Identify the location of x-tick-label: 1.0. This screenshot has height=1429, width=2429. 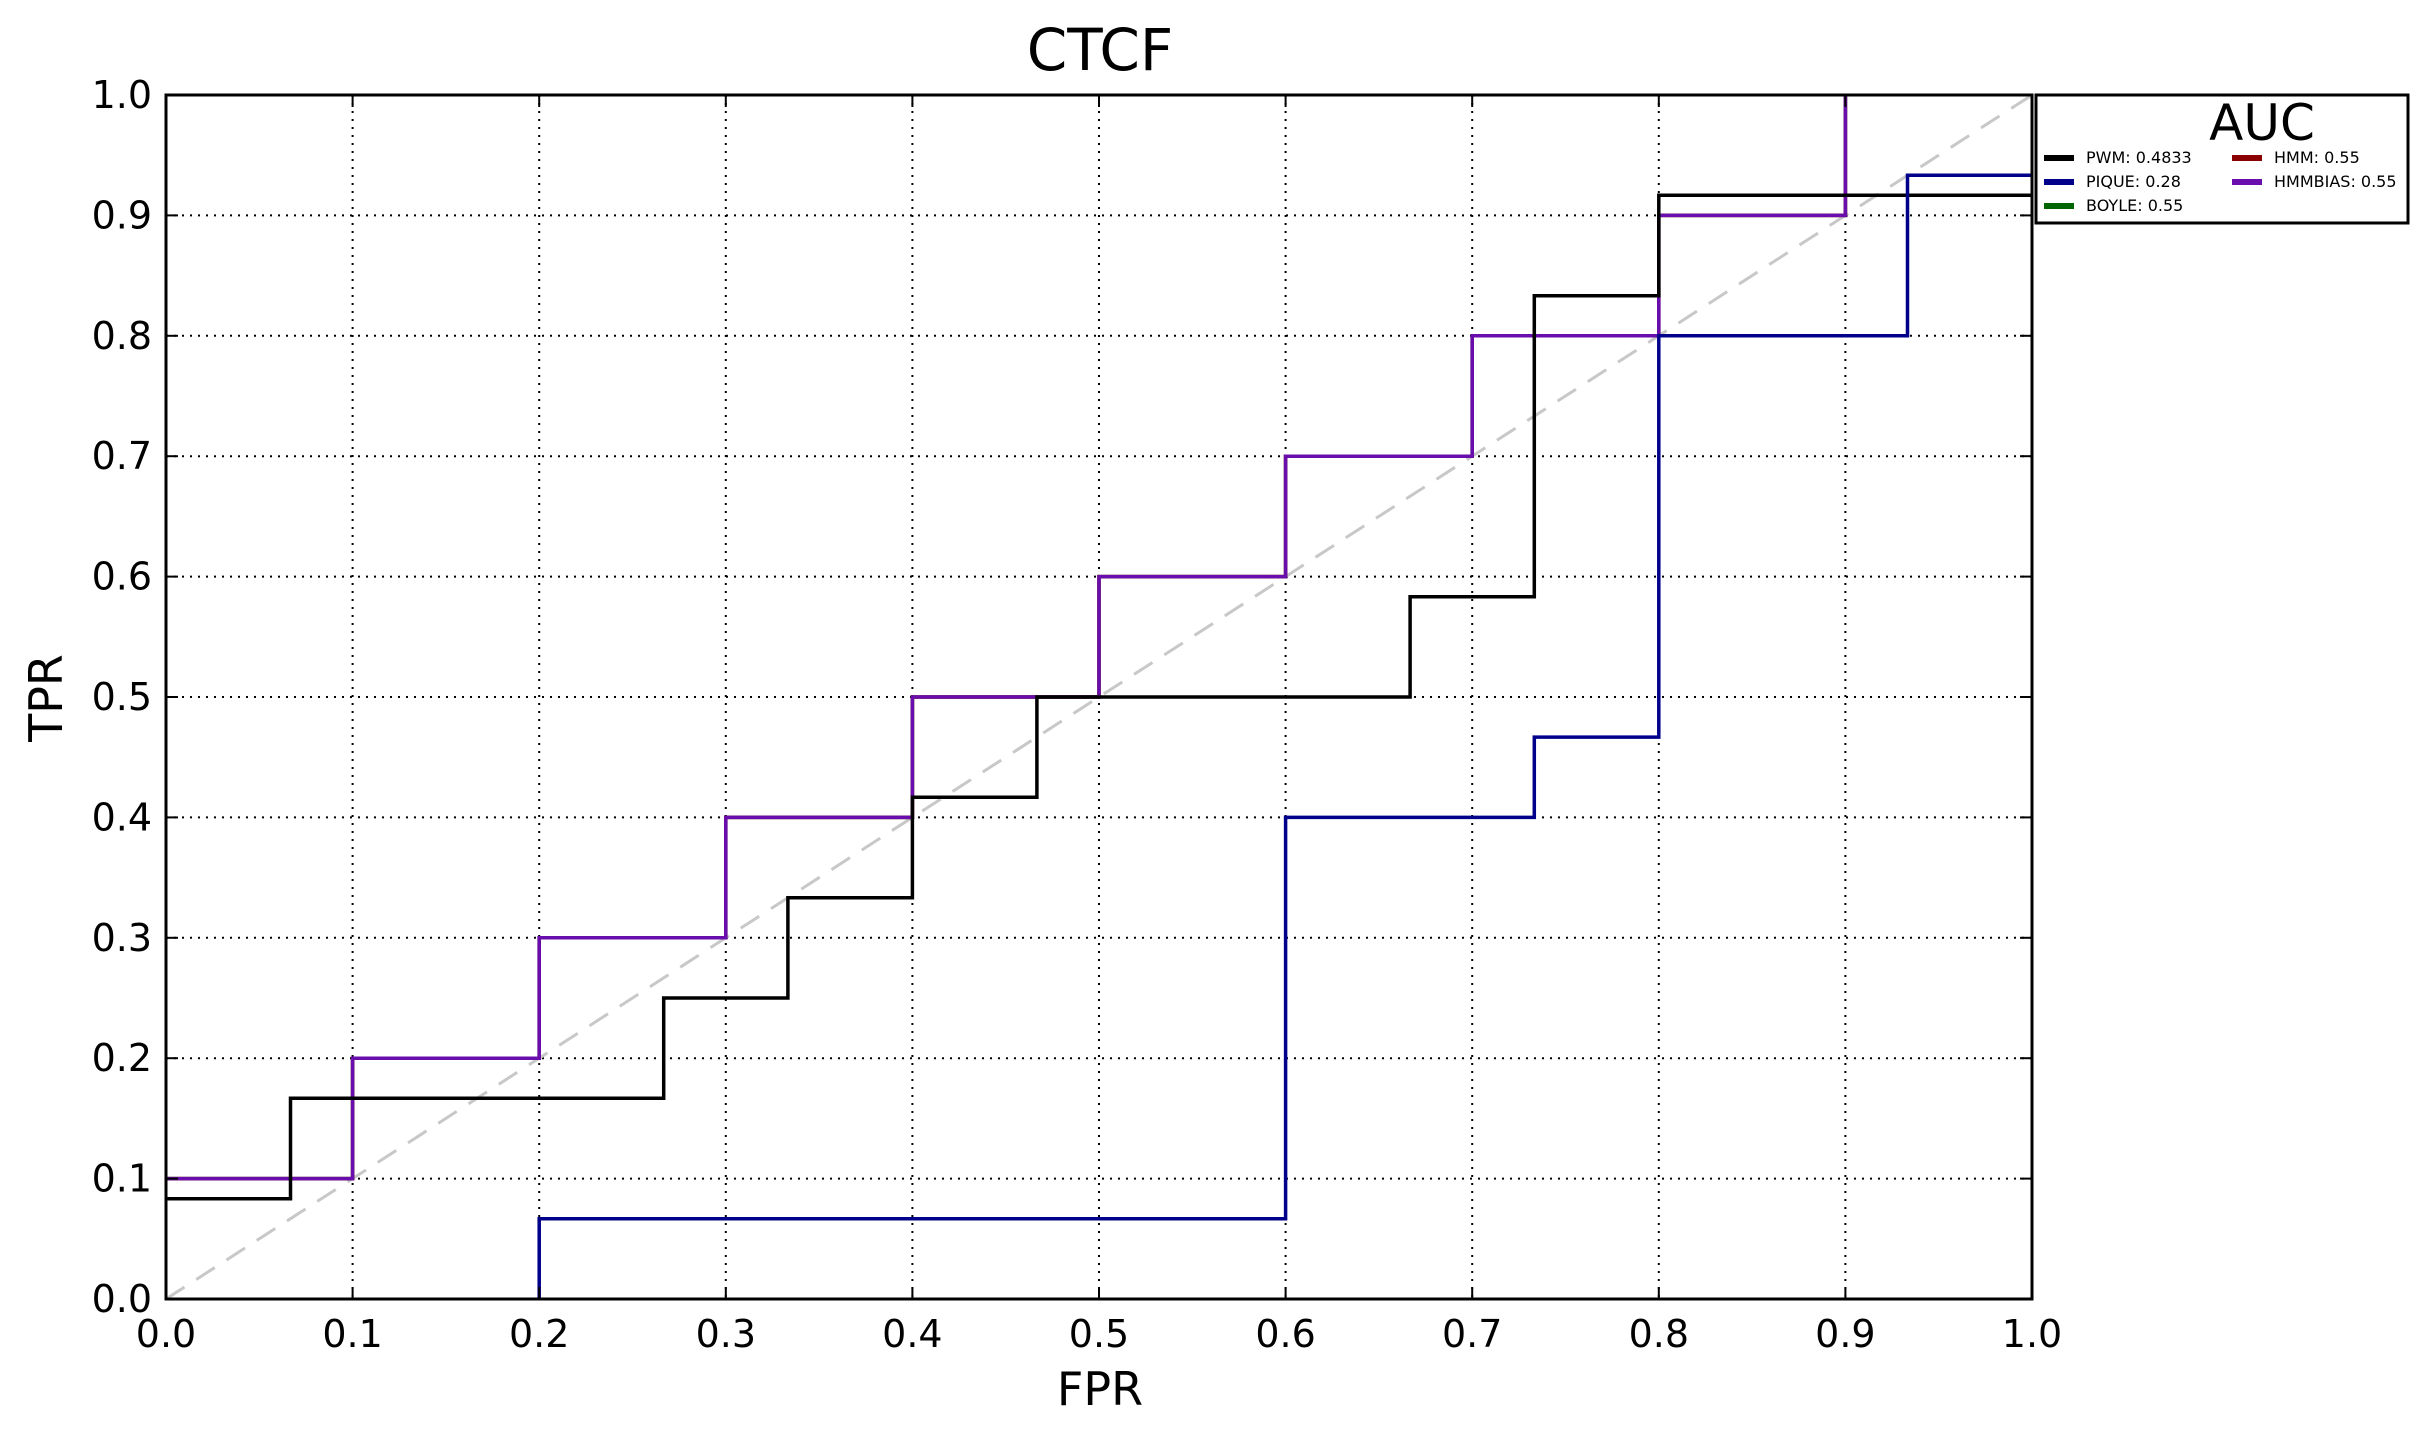
(2032, 1334).